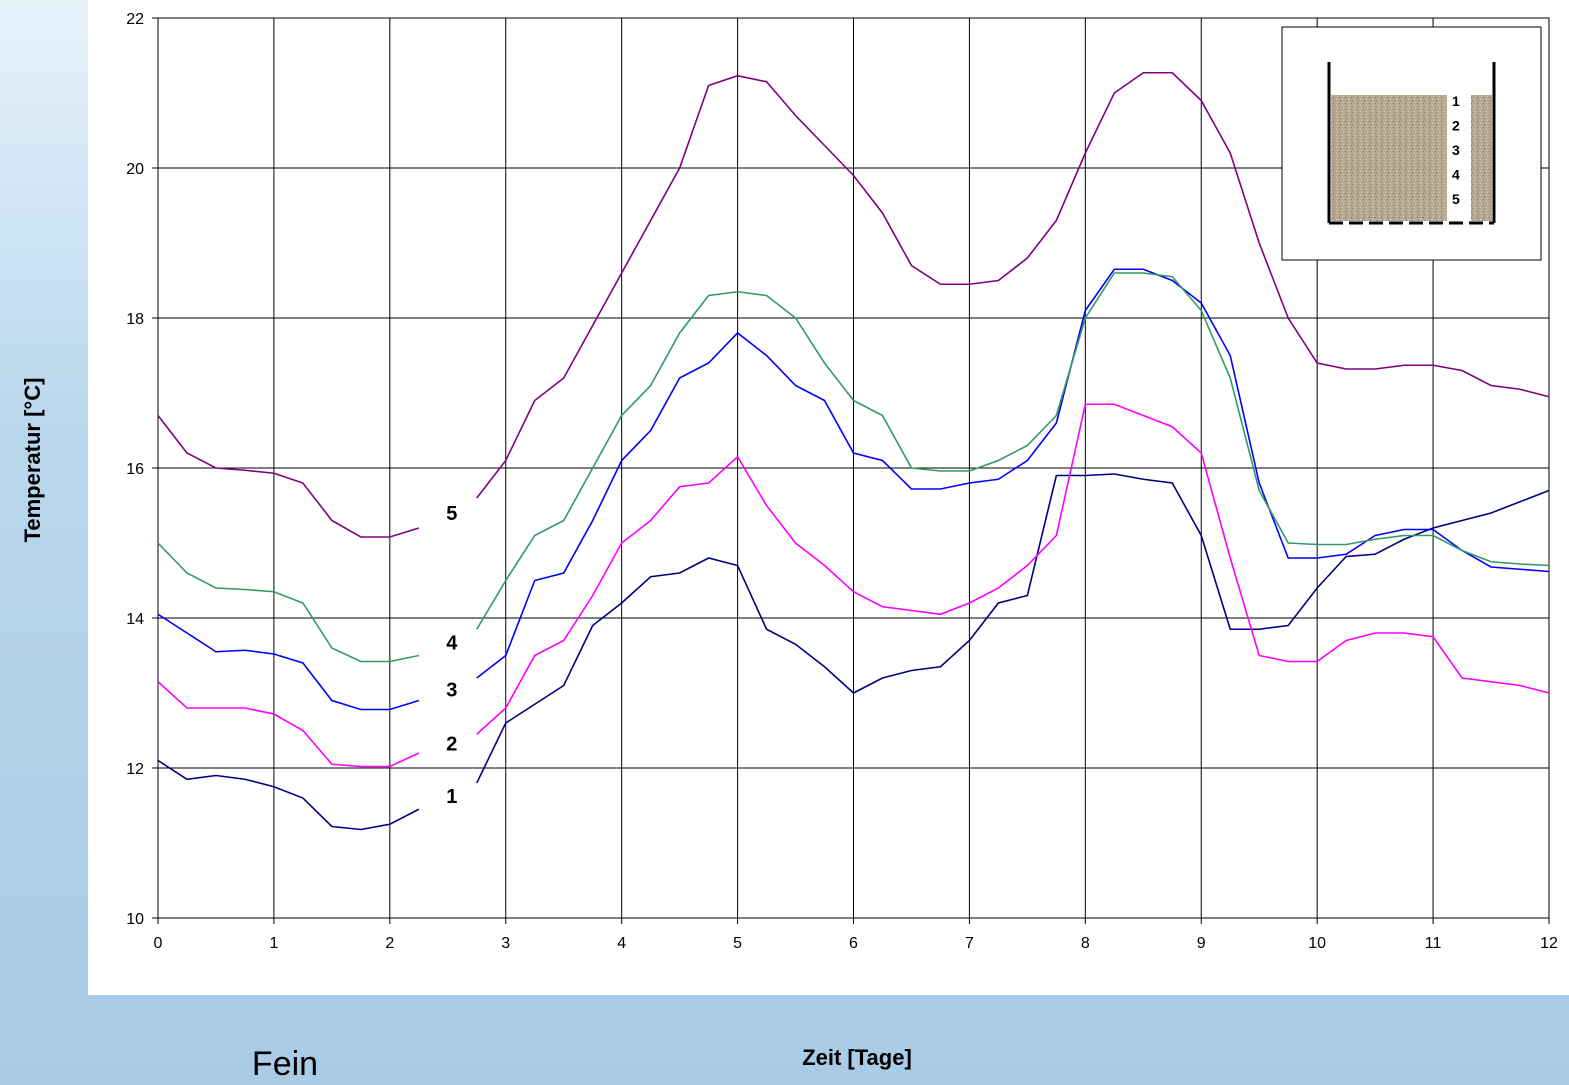  I want to click on x-tick-label: 2, so click(389, 943).